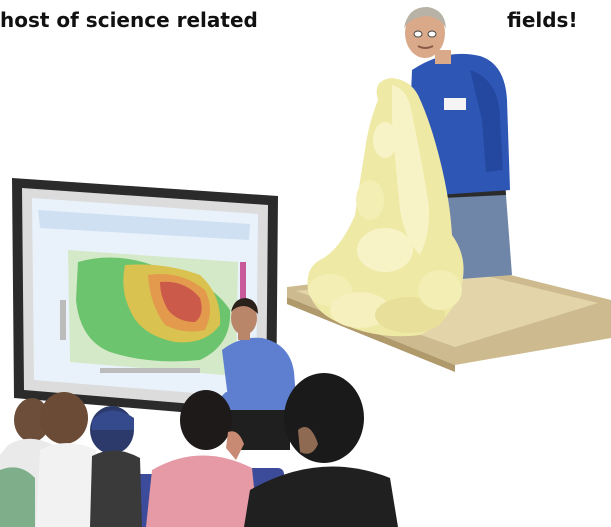 The image size is (611, 527). I want to click on heading-right-text: fields!, so click(542, 20).